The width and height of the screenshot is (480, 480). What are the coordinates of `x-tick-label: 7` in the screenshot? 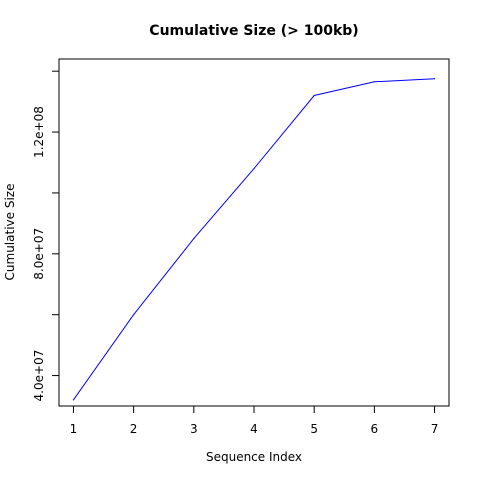 It's located at (435, 429).